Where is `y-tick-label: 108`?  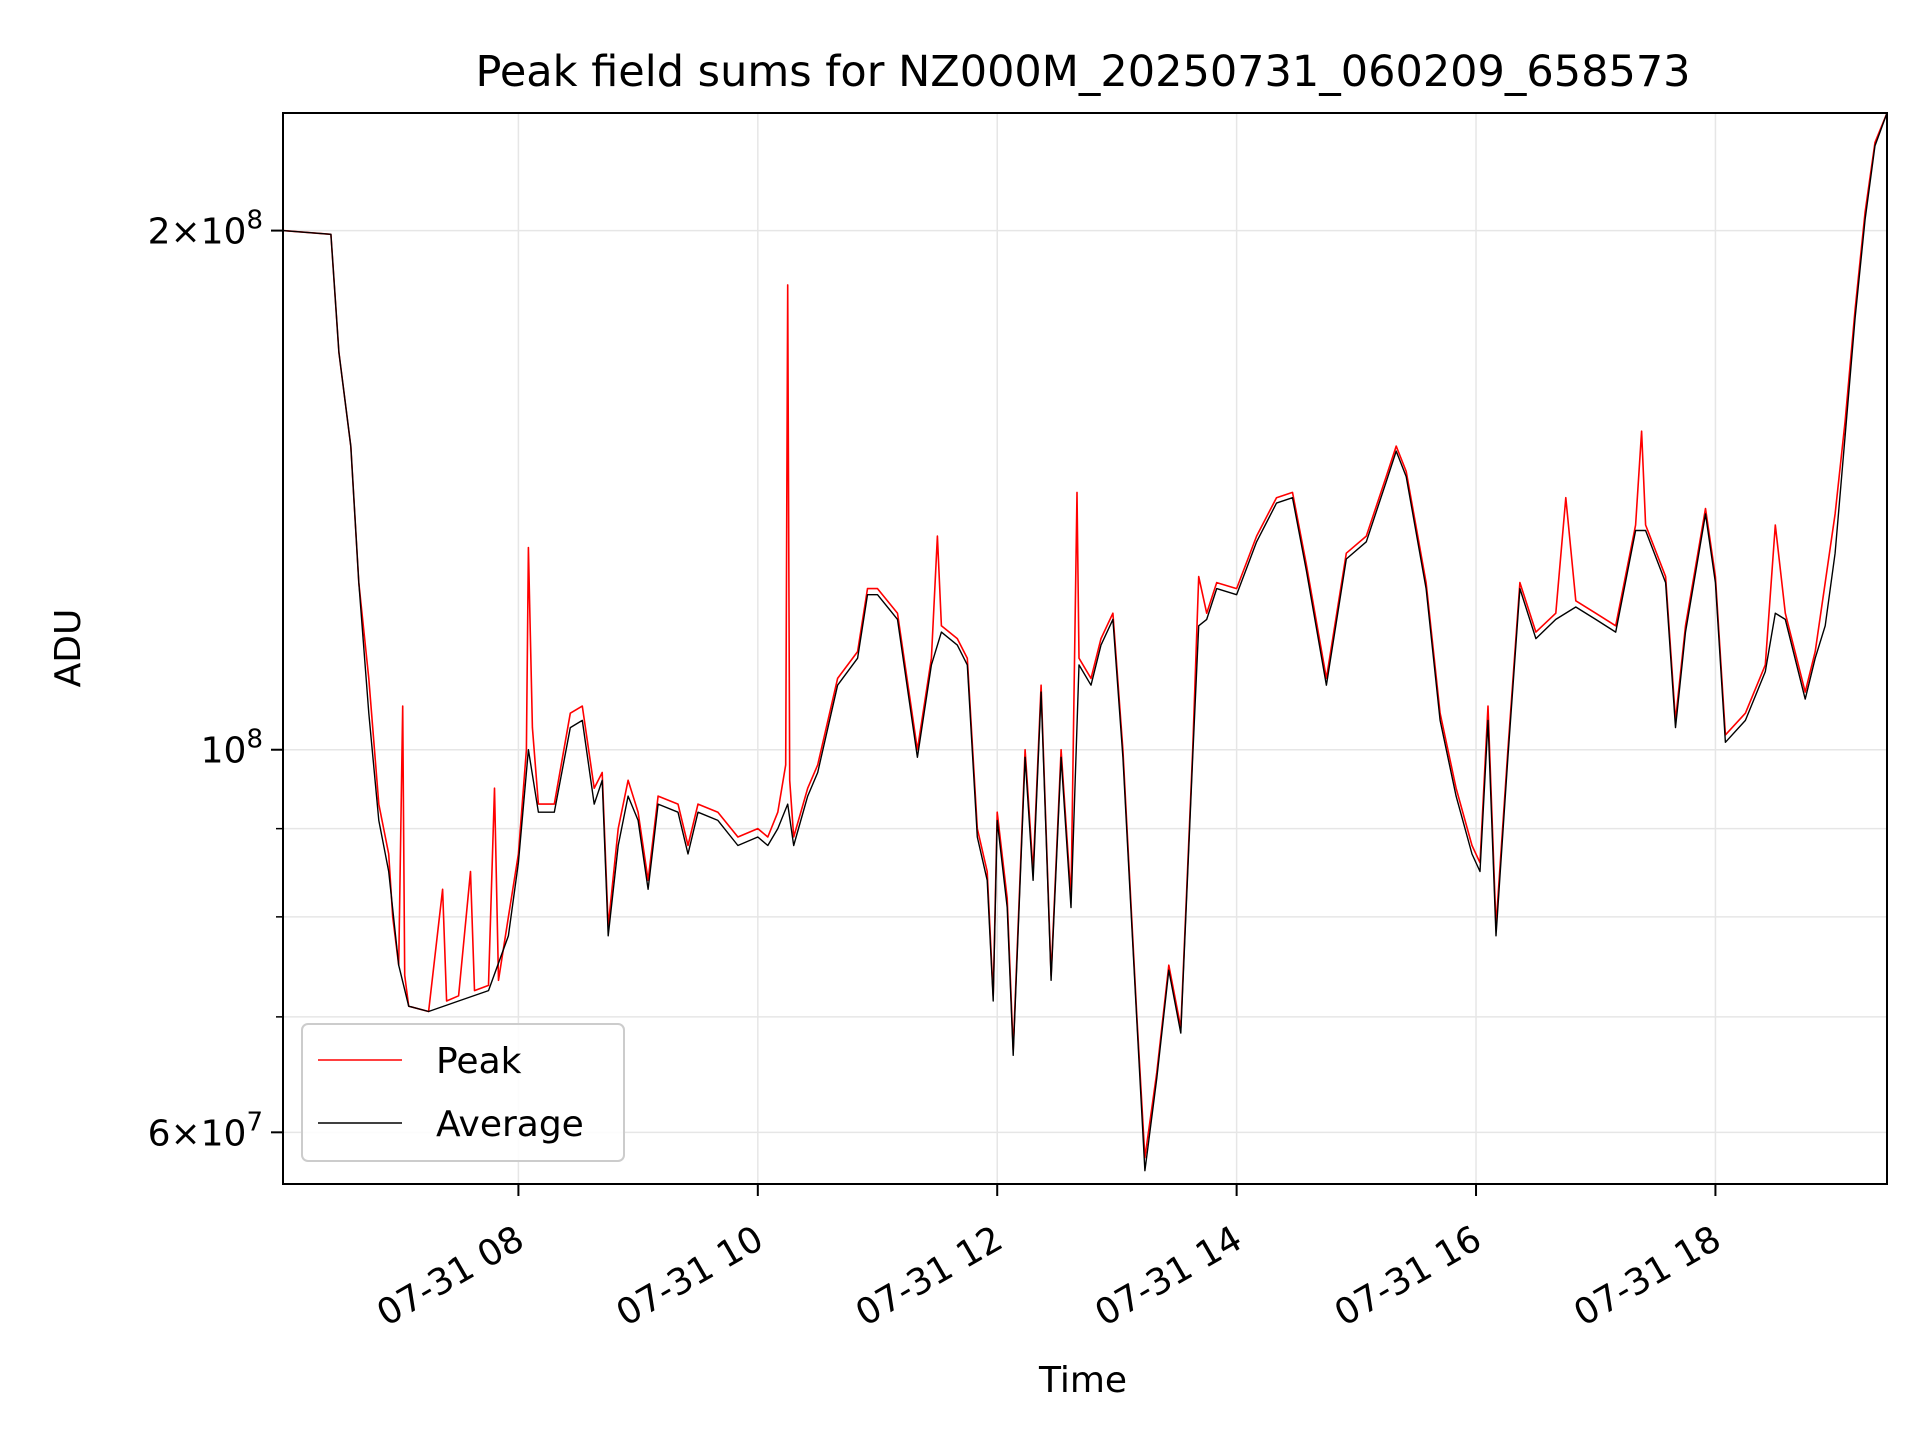 y-tick-label: 108 is located at coordinates (232, 748).